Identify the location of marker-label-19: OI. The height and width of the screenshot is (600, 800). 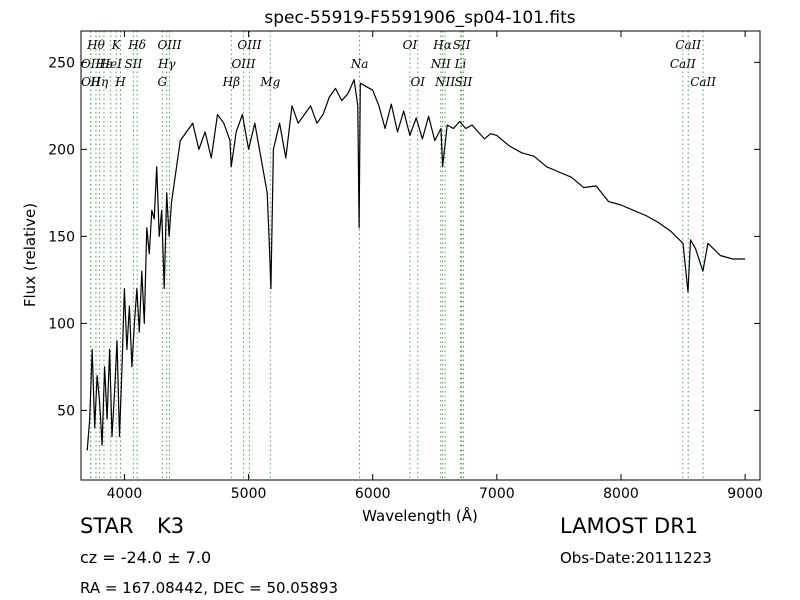
(417, 82).